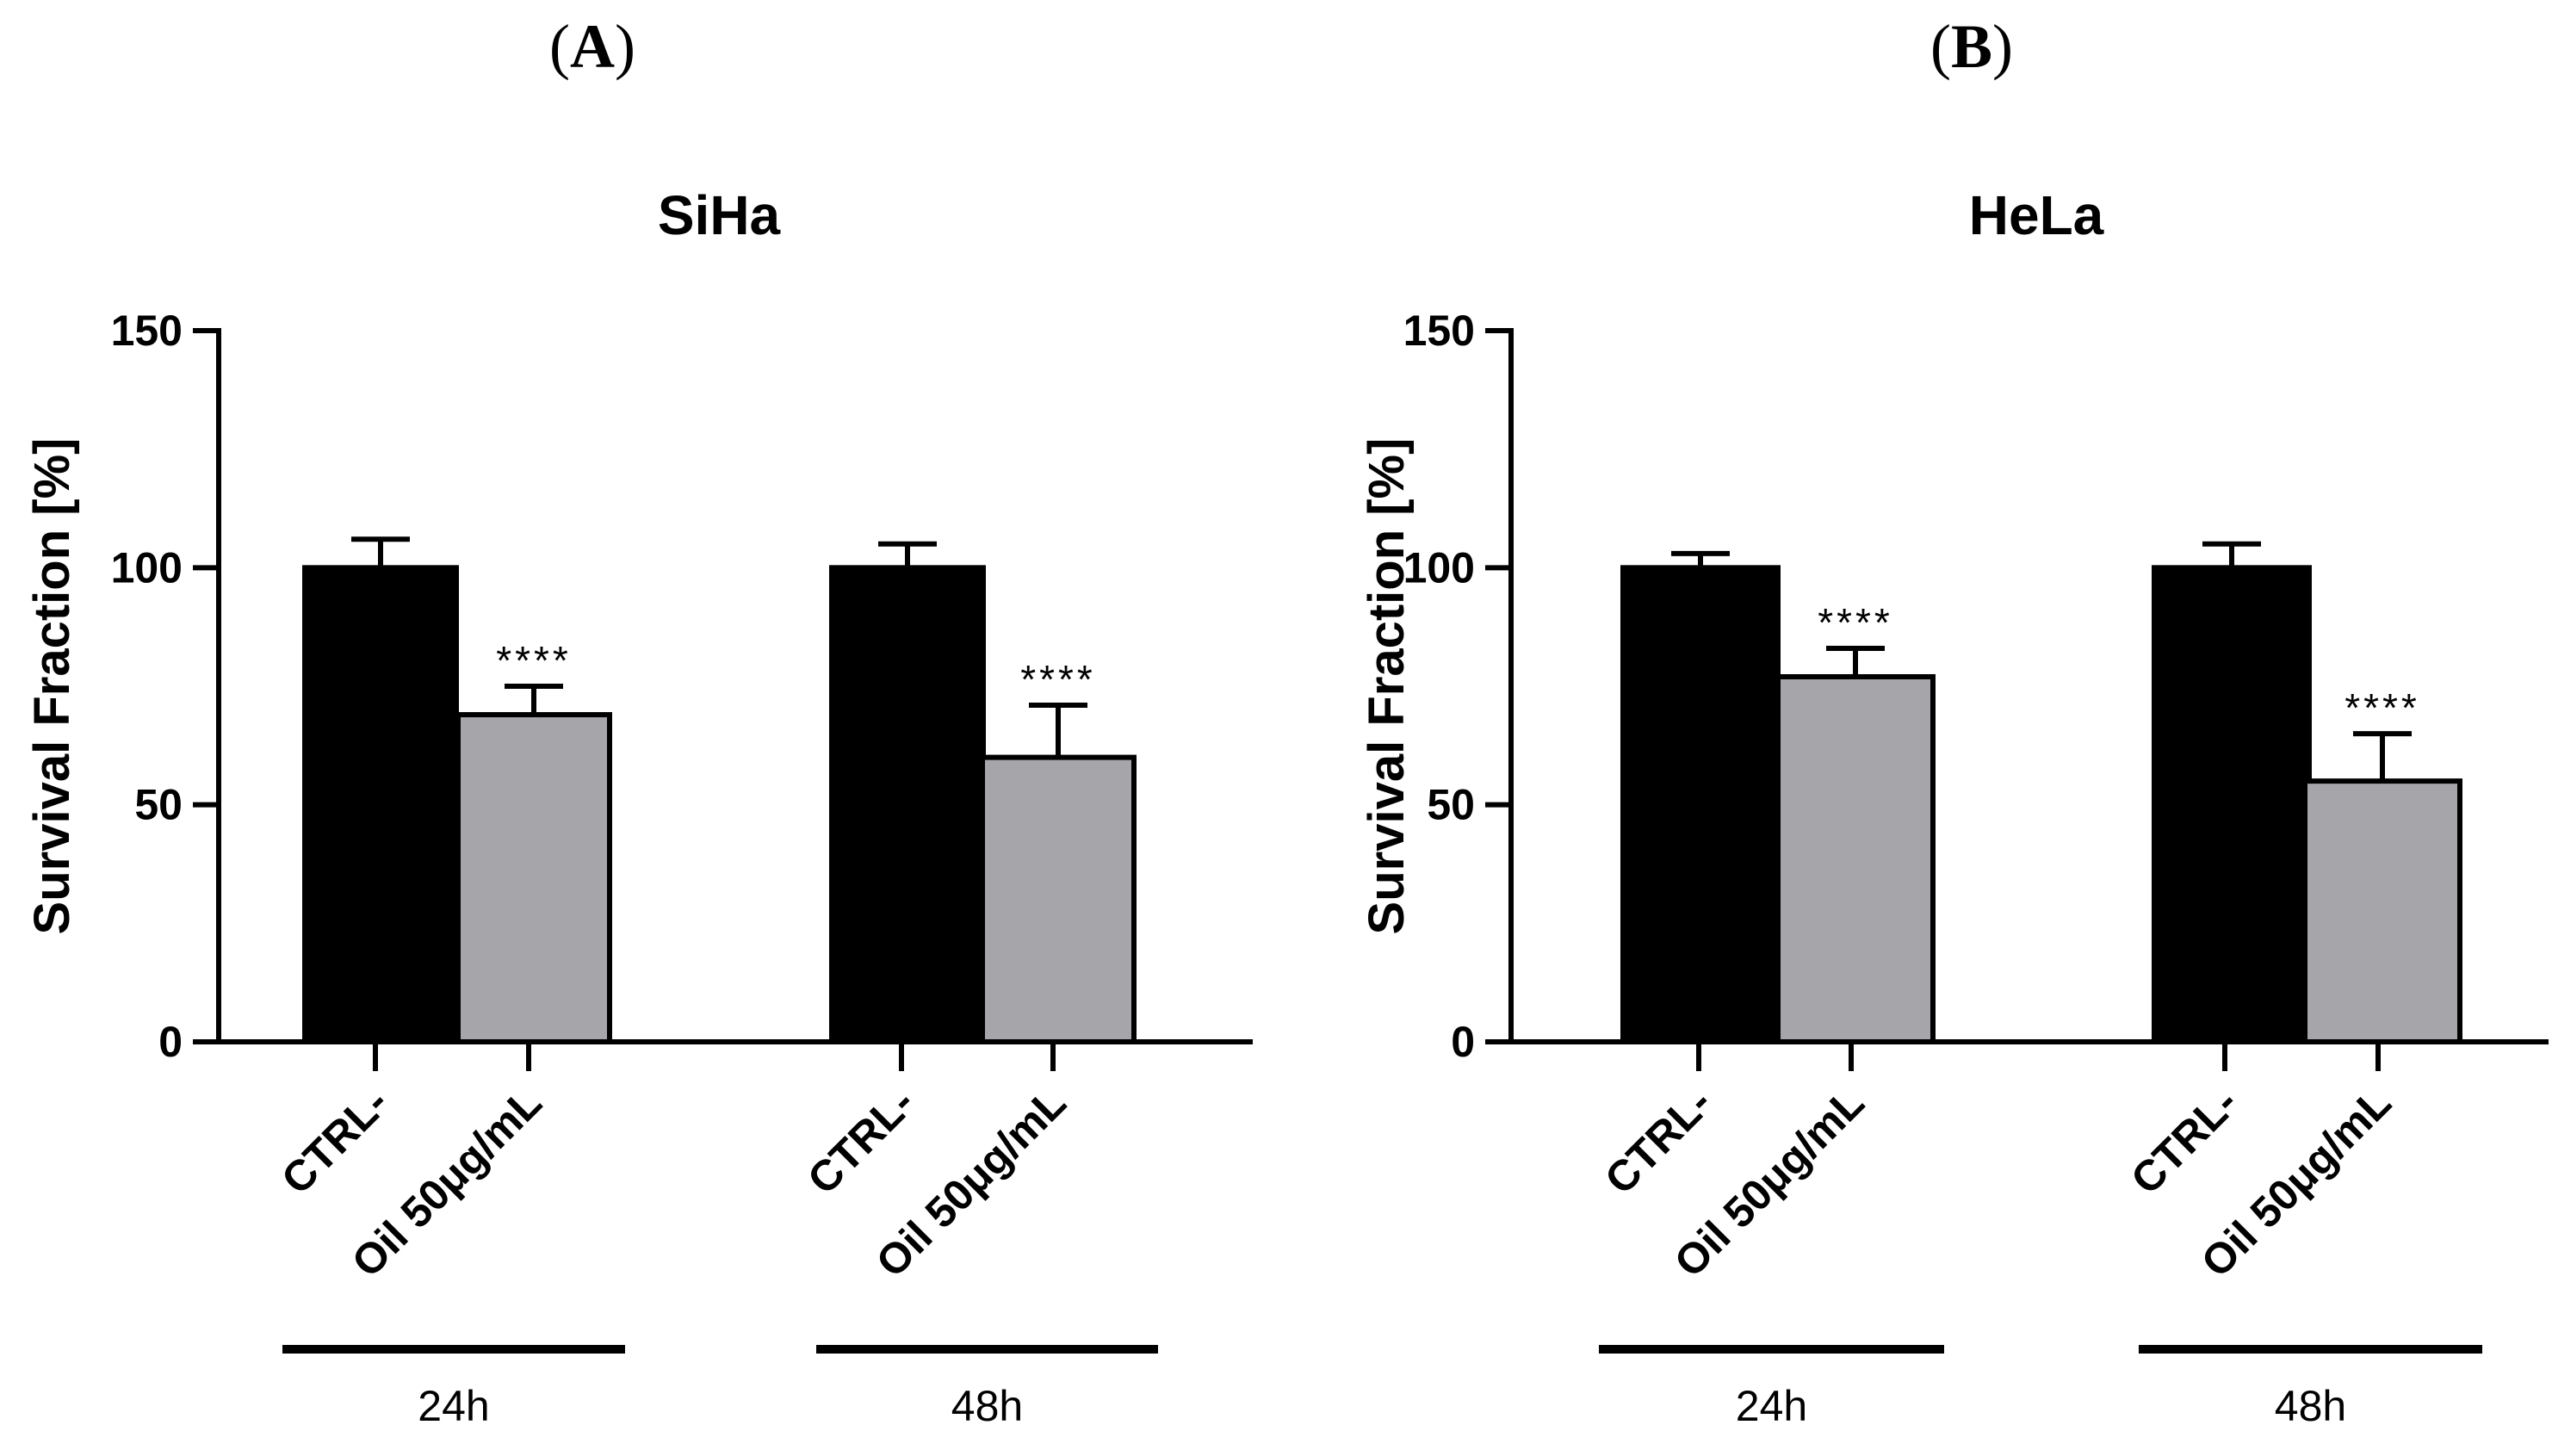  I want to click on panel-label: (A), so click(592, 47).